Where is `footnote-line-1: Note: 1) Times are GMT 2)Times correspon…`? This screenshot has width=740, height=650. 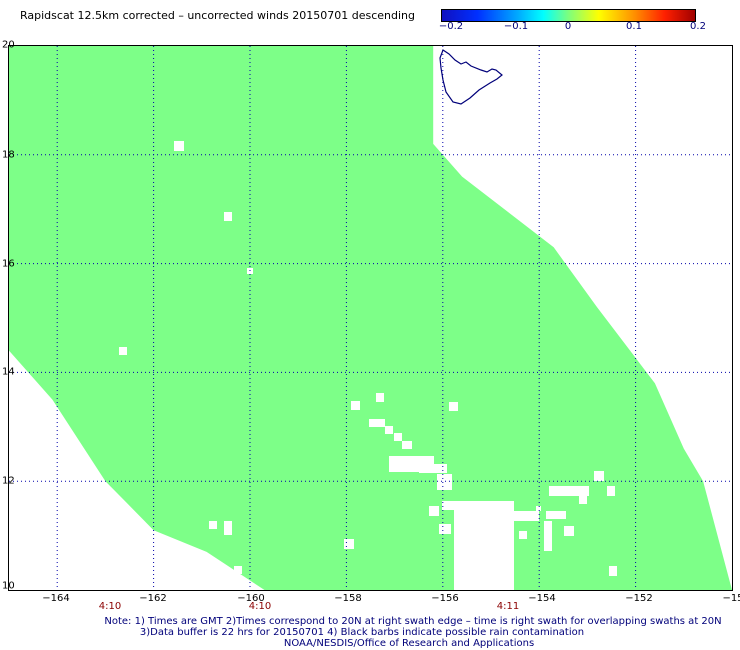 footnote-line-1: Note: 1) Times are GMT 2)Times correspon… is located at coordinates (413, 621).